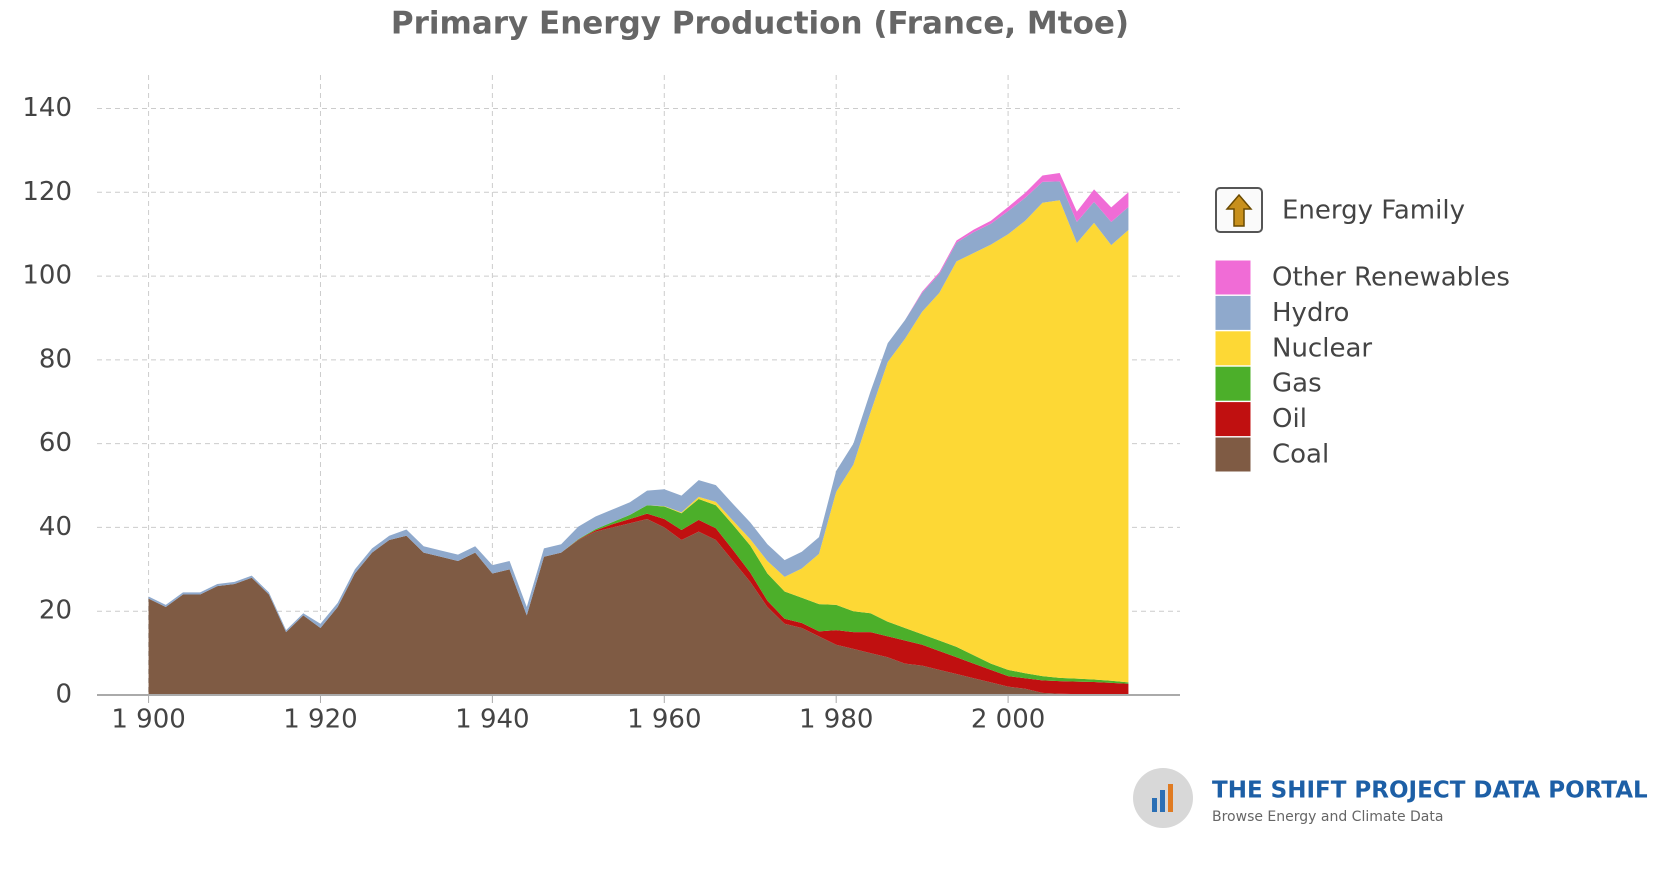  Describe the element at coordinates (1289, 419) in the screenshot. I see `legend-label: Oil` at that location.